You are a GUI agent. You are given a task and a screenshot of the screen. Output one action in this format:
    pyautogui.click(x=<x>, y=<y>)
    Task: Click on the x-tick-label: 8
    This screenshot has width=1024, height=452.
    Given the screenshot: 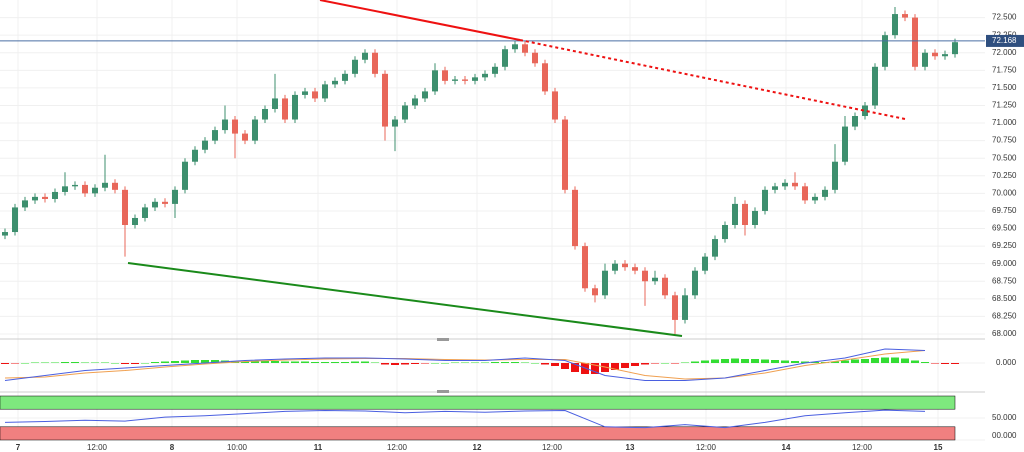 What is the action you would take?
    pyautogui.click(x=172, y=447)
    